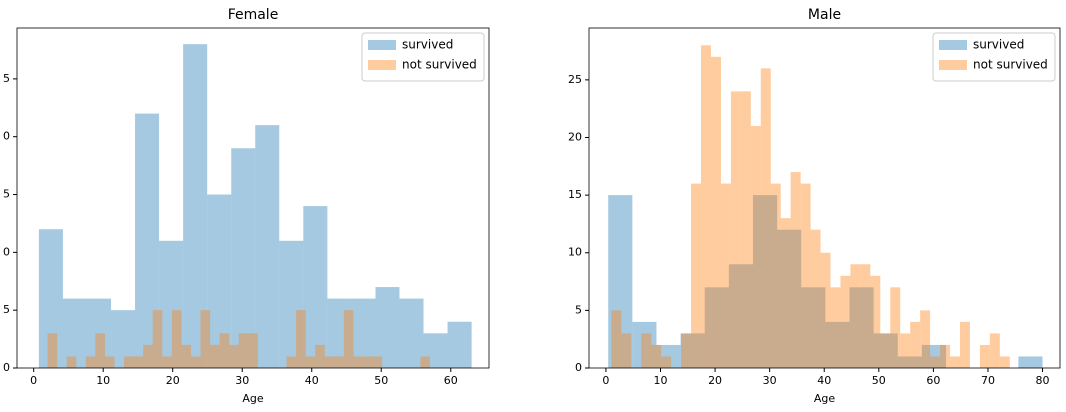  What do you see at coordinates (575, 79) in the screenshot?
I see `y-tick-label: 25` at bounding box center [575, 79].